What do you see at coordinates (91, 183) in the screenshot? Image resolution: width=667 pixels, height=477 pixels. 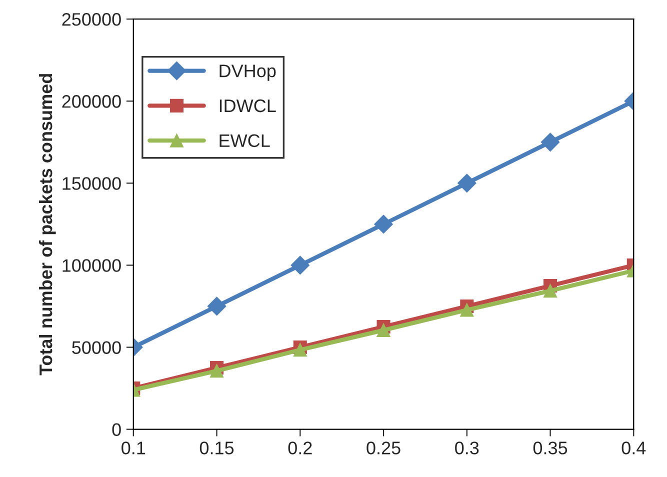 I see `y-tick-label: 150000` at bounding box center [91, 183].